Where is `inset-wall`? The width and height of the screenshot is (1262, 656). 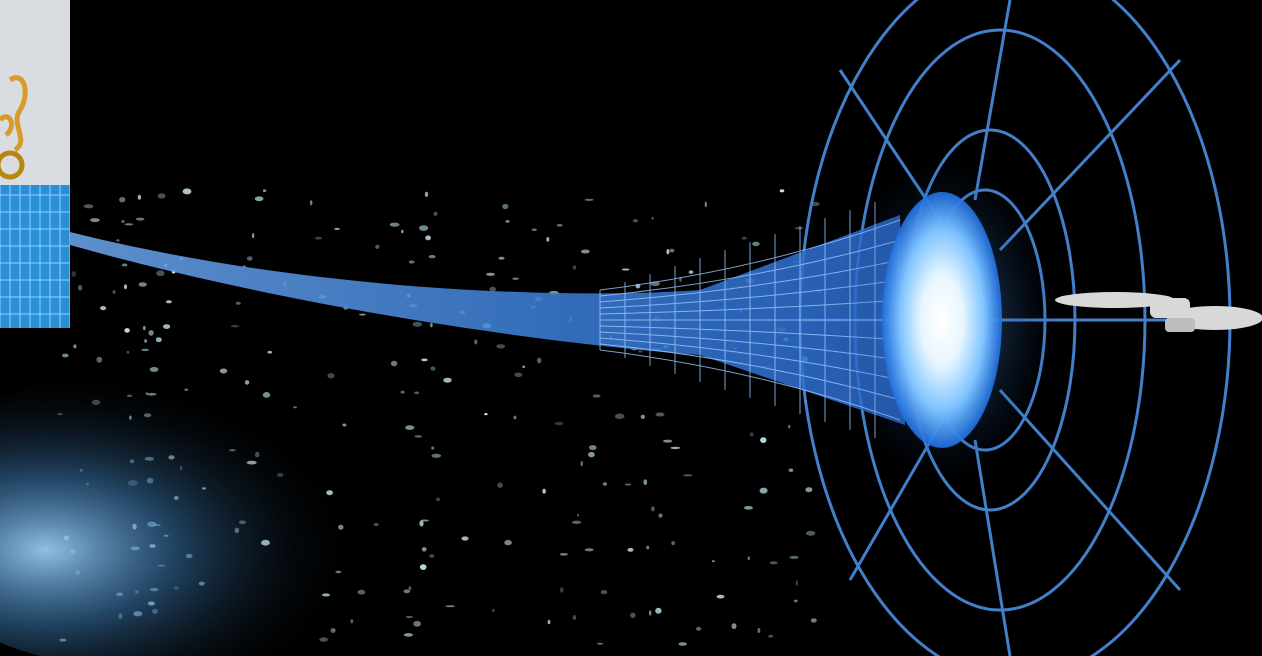 inset-wall is located at coordinates (35, 95).